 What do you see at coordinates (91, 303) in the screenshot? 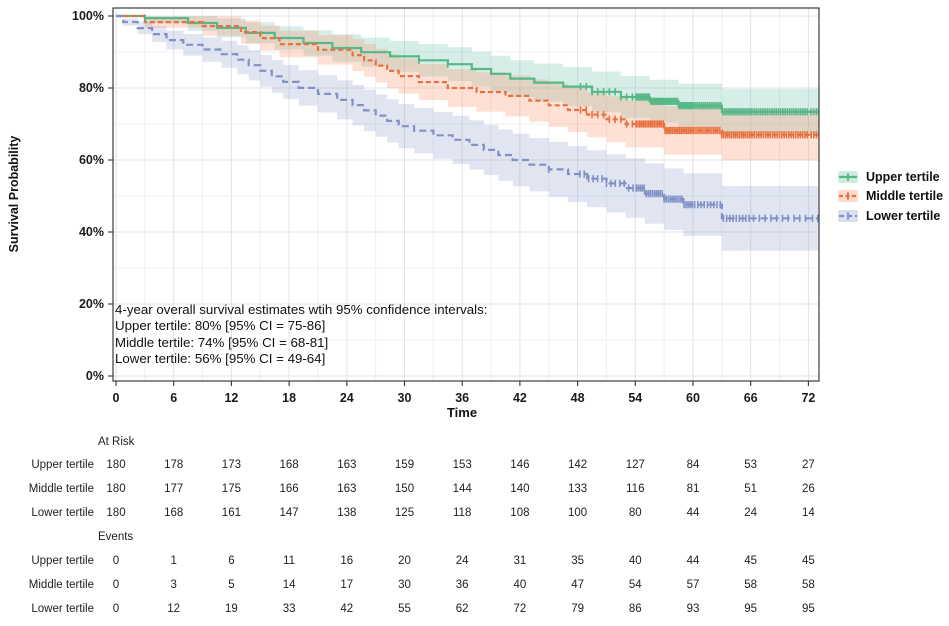
I see `y-tick-label: 20%` at bounding box center [91, 303].